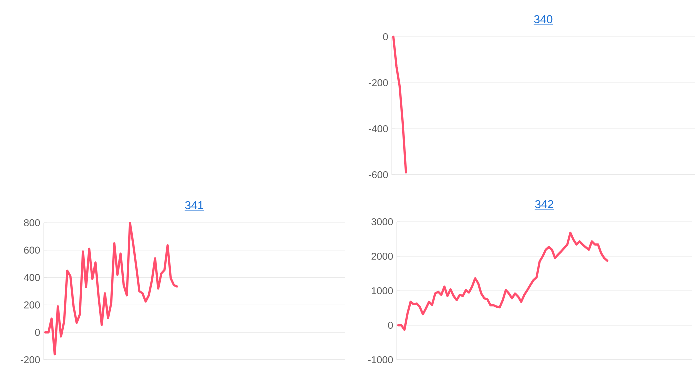  Describe the element at coordinates (383, 256) in the screenshot. I see `y-tick-label: 2000` at that location.